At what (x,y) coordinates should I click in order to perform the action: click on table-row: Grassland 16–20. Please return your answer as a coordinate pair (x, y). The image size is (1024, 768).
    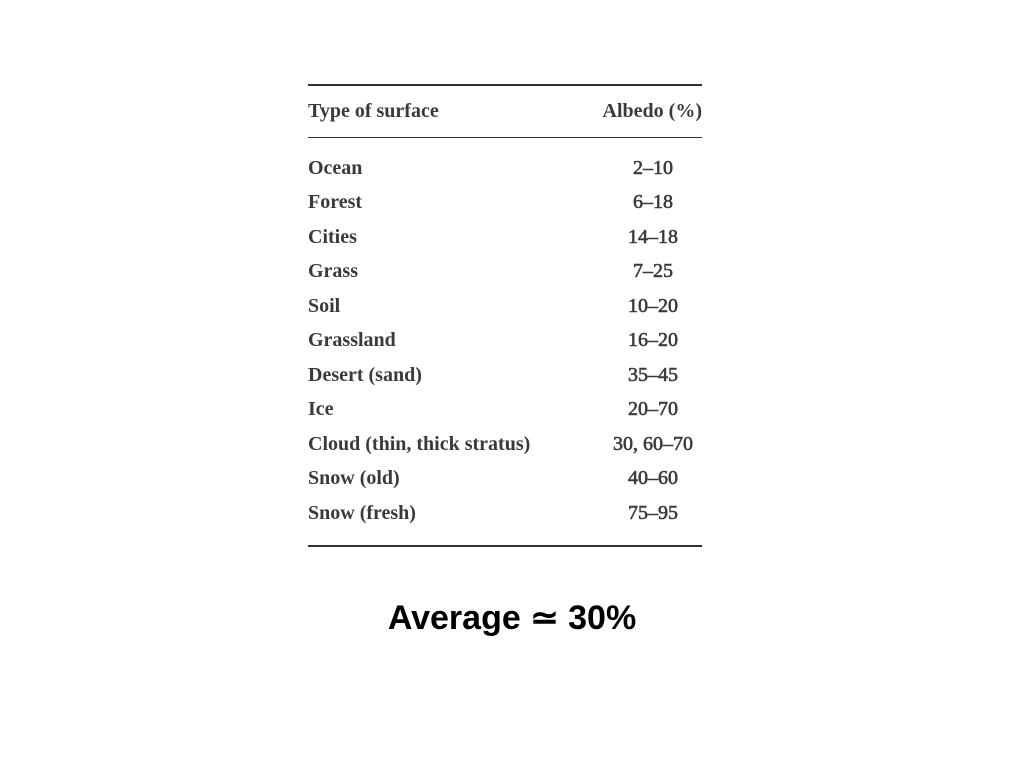
    Looking at the image, I should click on (505, 341).